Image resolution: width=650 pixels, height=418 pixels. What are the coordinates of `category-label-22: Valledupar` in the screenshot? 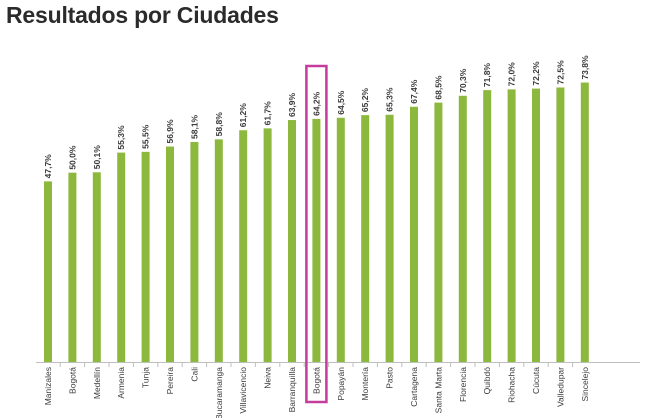 It's located at (560, 387).